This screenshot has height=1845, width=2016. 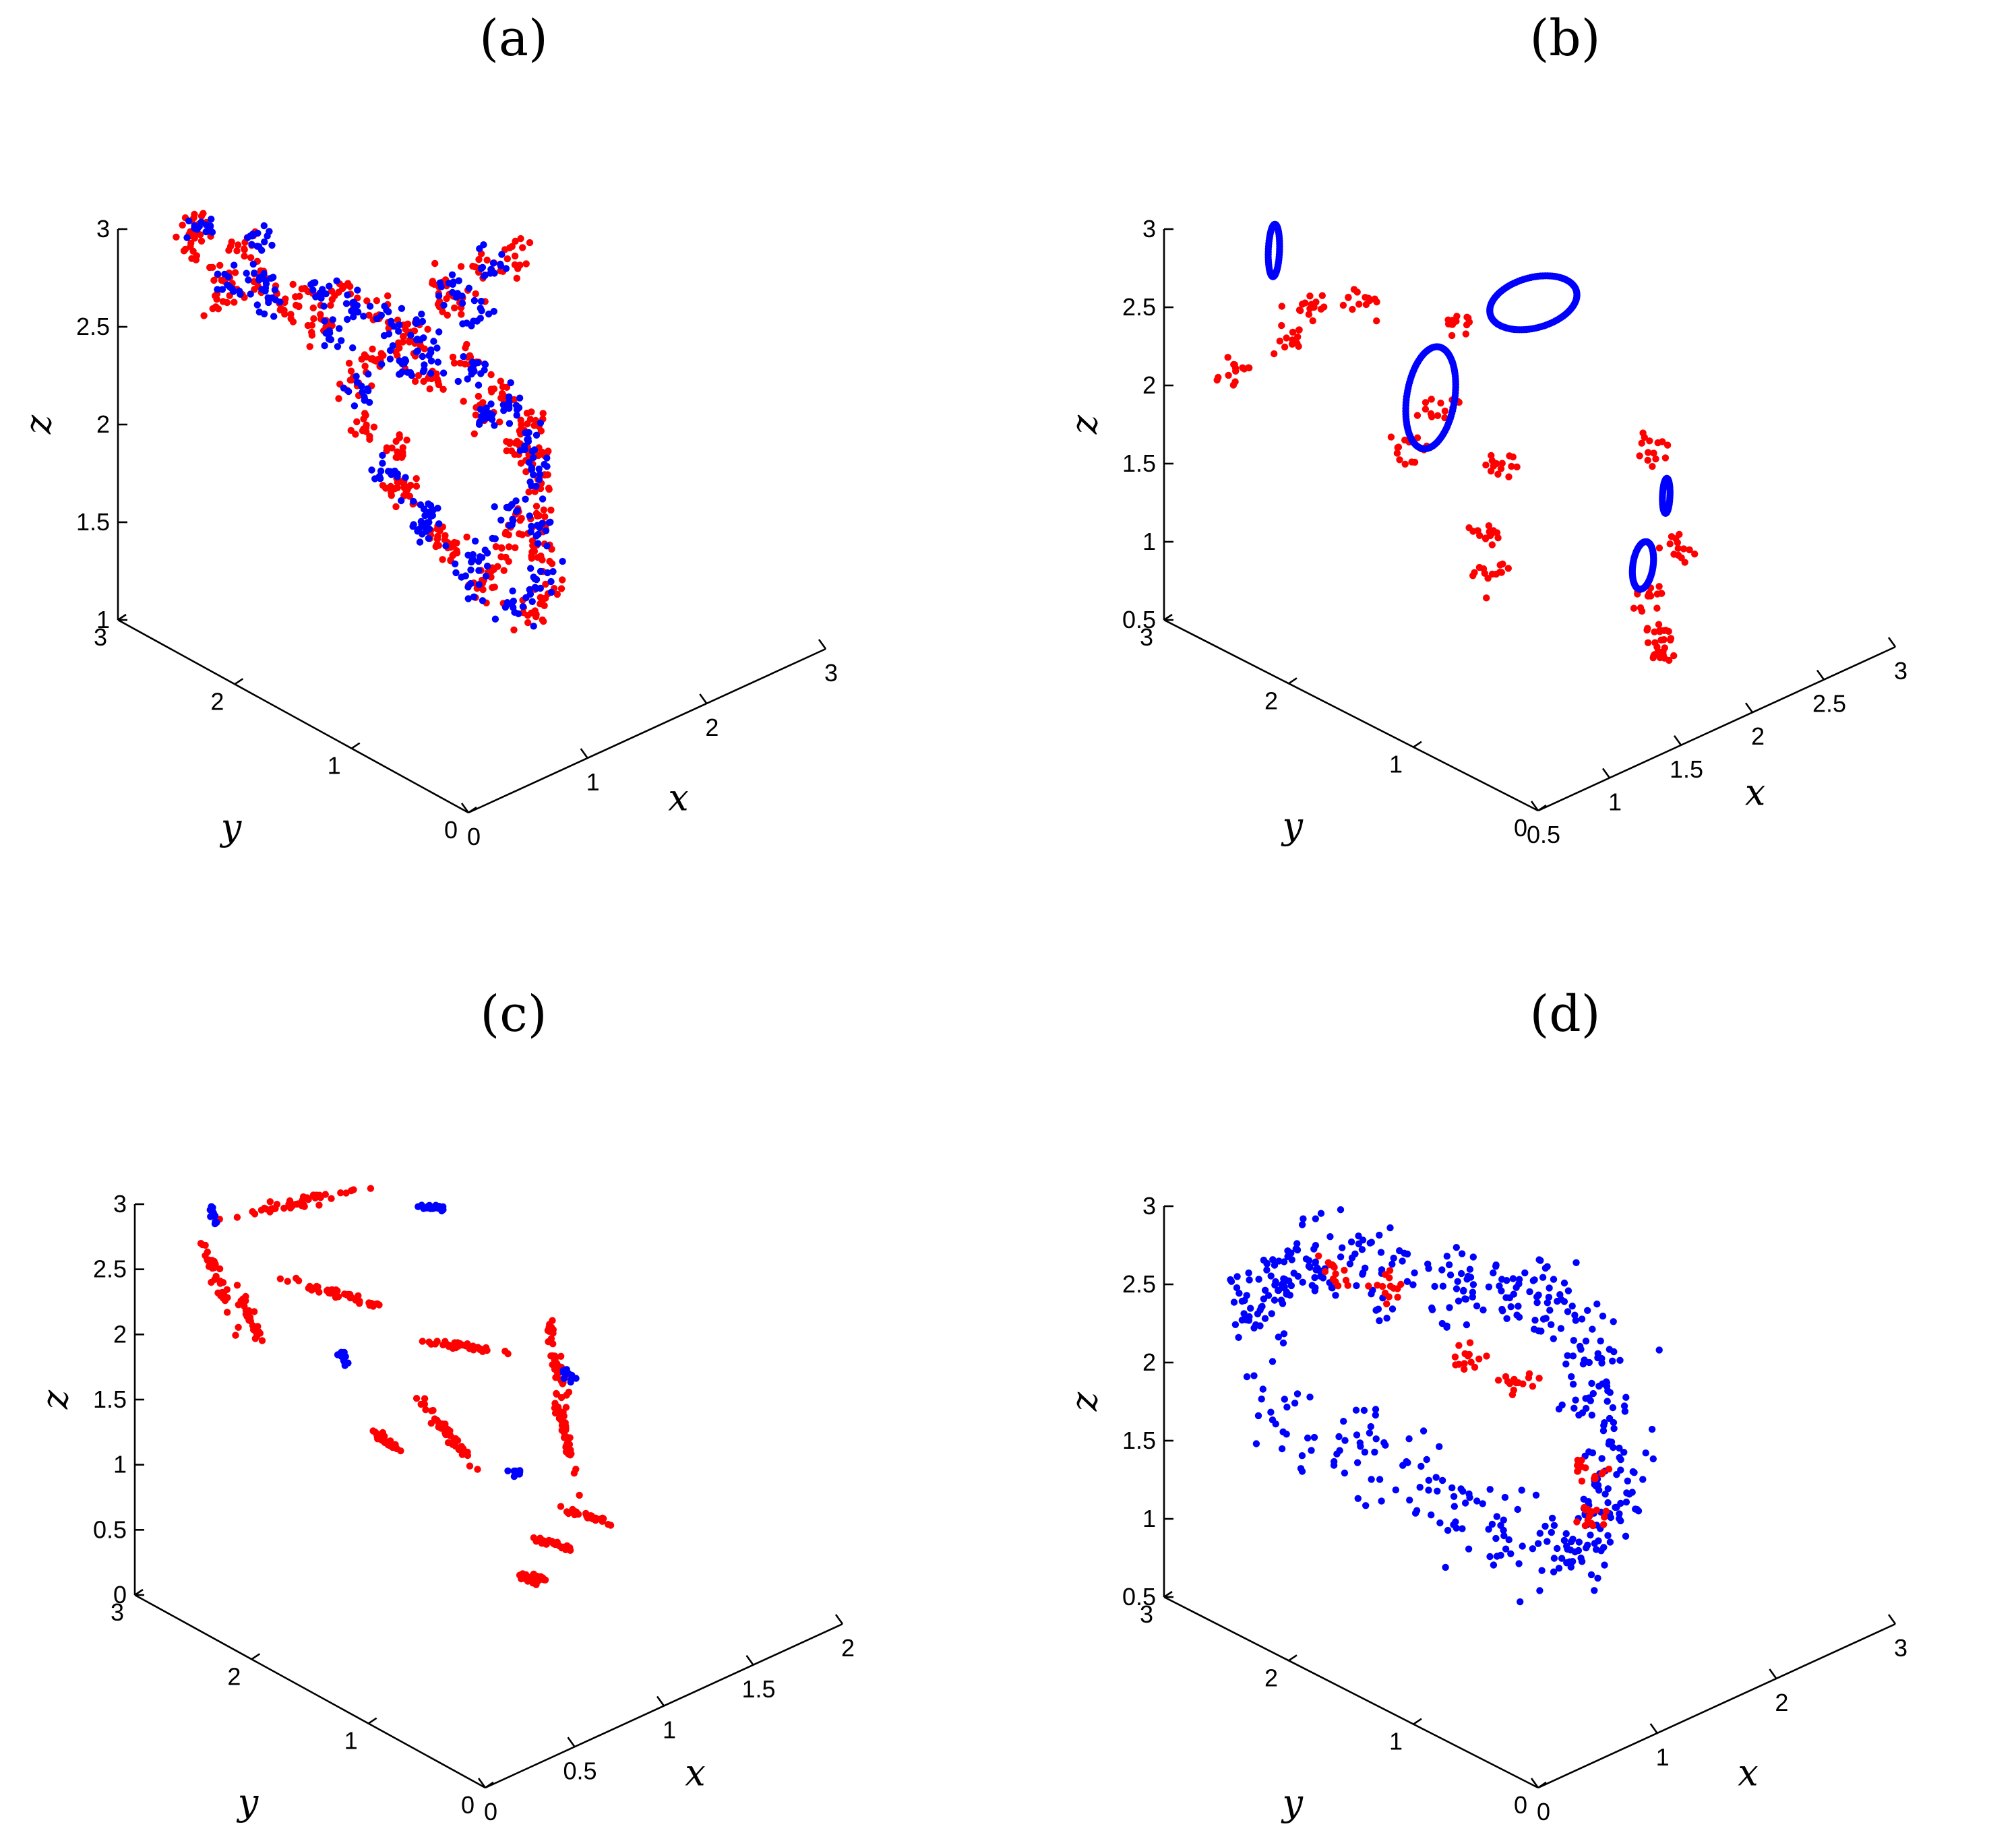 I want to click on x-tick-label: 1.5, so click(x=758, y=1689).